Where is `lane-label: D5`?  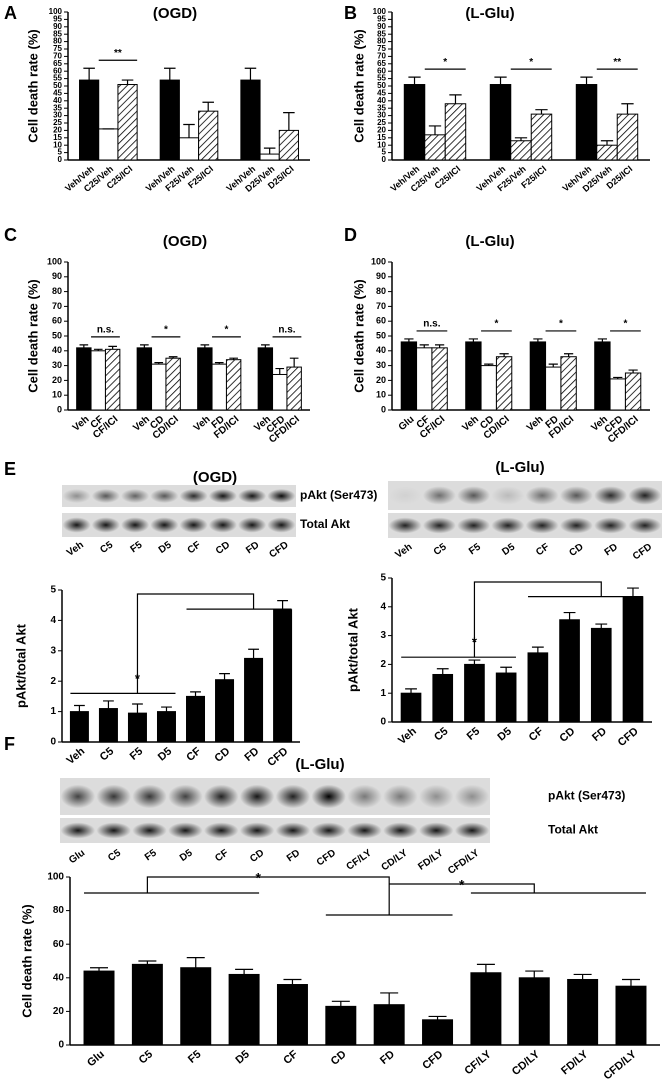
lane-label: D5 is located at coordinates (165, 547).